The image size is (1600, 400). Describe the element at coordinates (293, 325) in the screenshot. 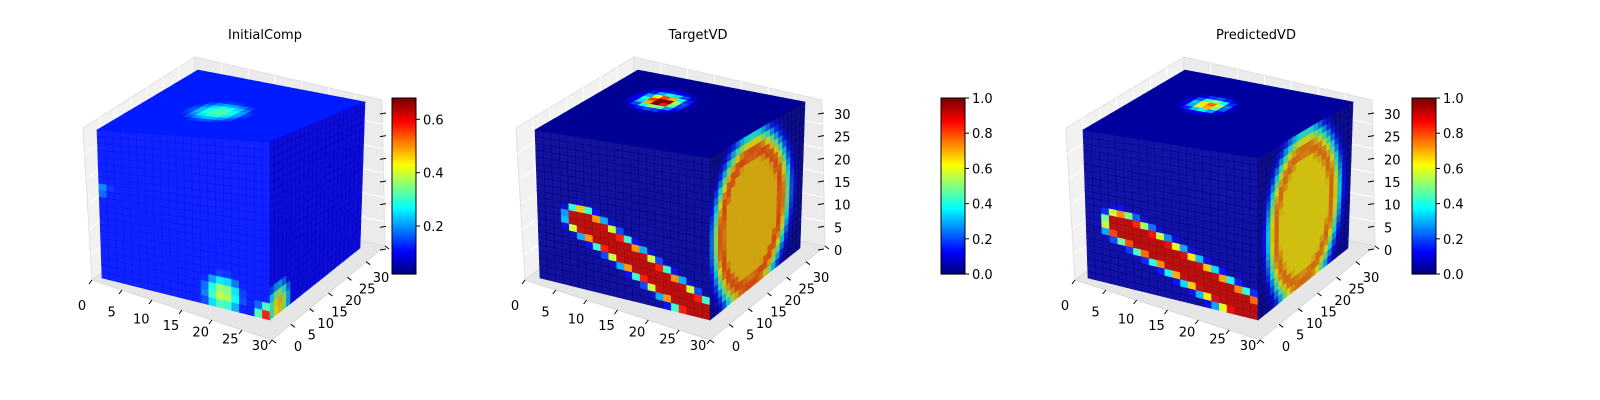

I see `y-tick-mark` at that location.